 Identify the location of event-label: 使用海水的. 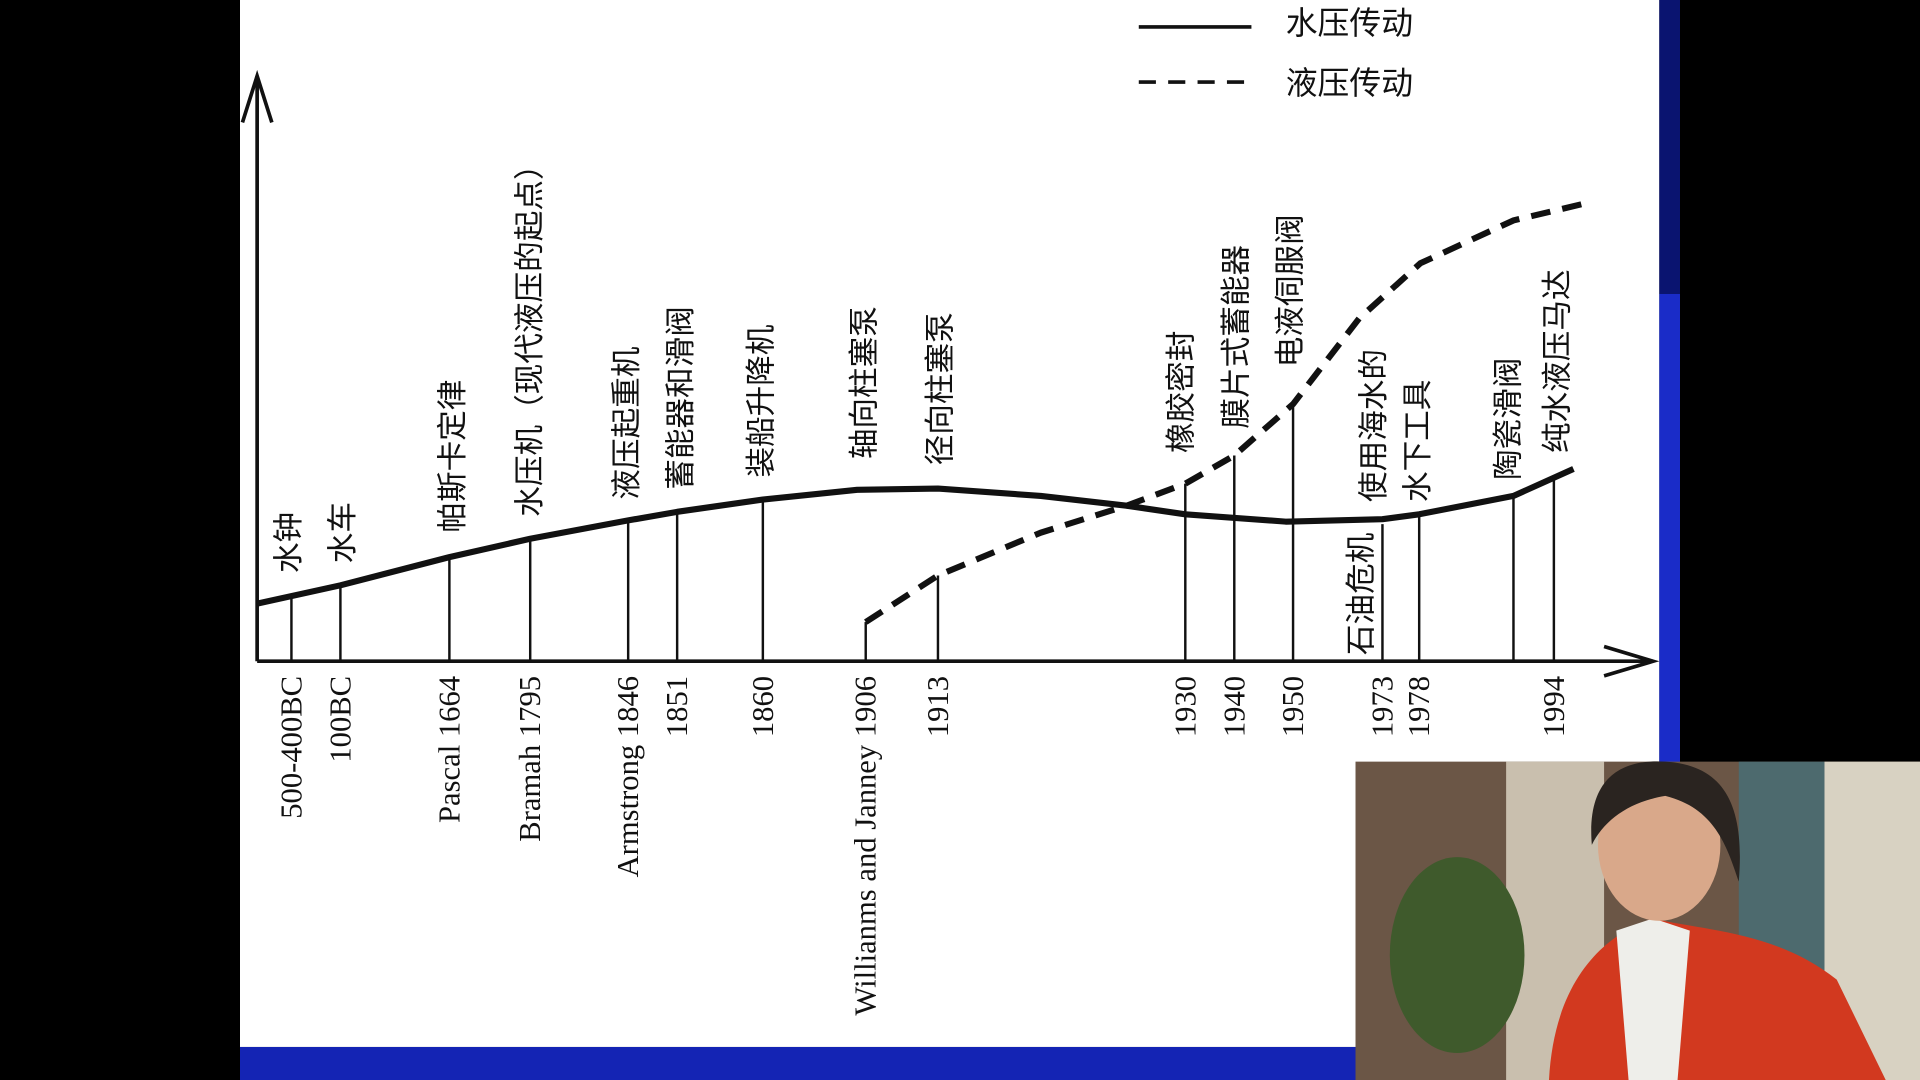
(1374, 425).